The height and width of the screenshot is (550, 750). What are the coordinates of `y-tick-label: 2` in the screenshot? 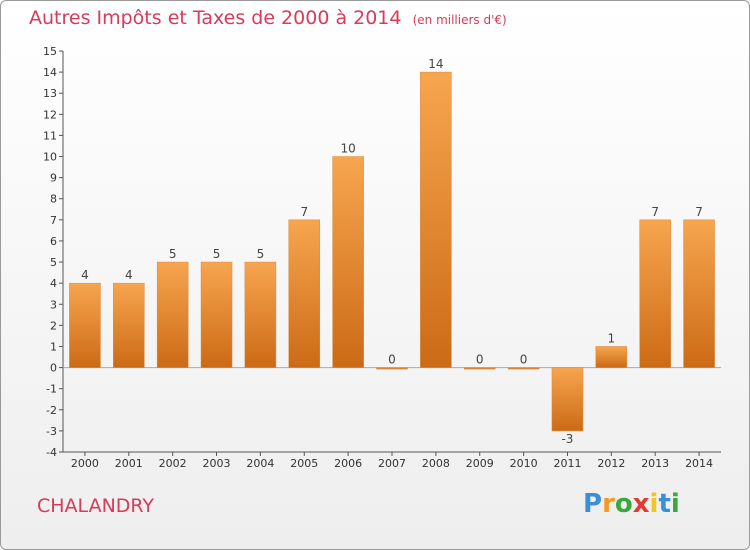 It's located at (53, 325).